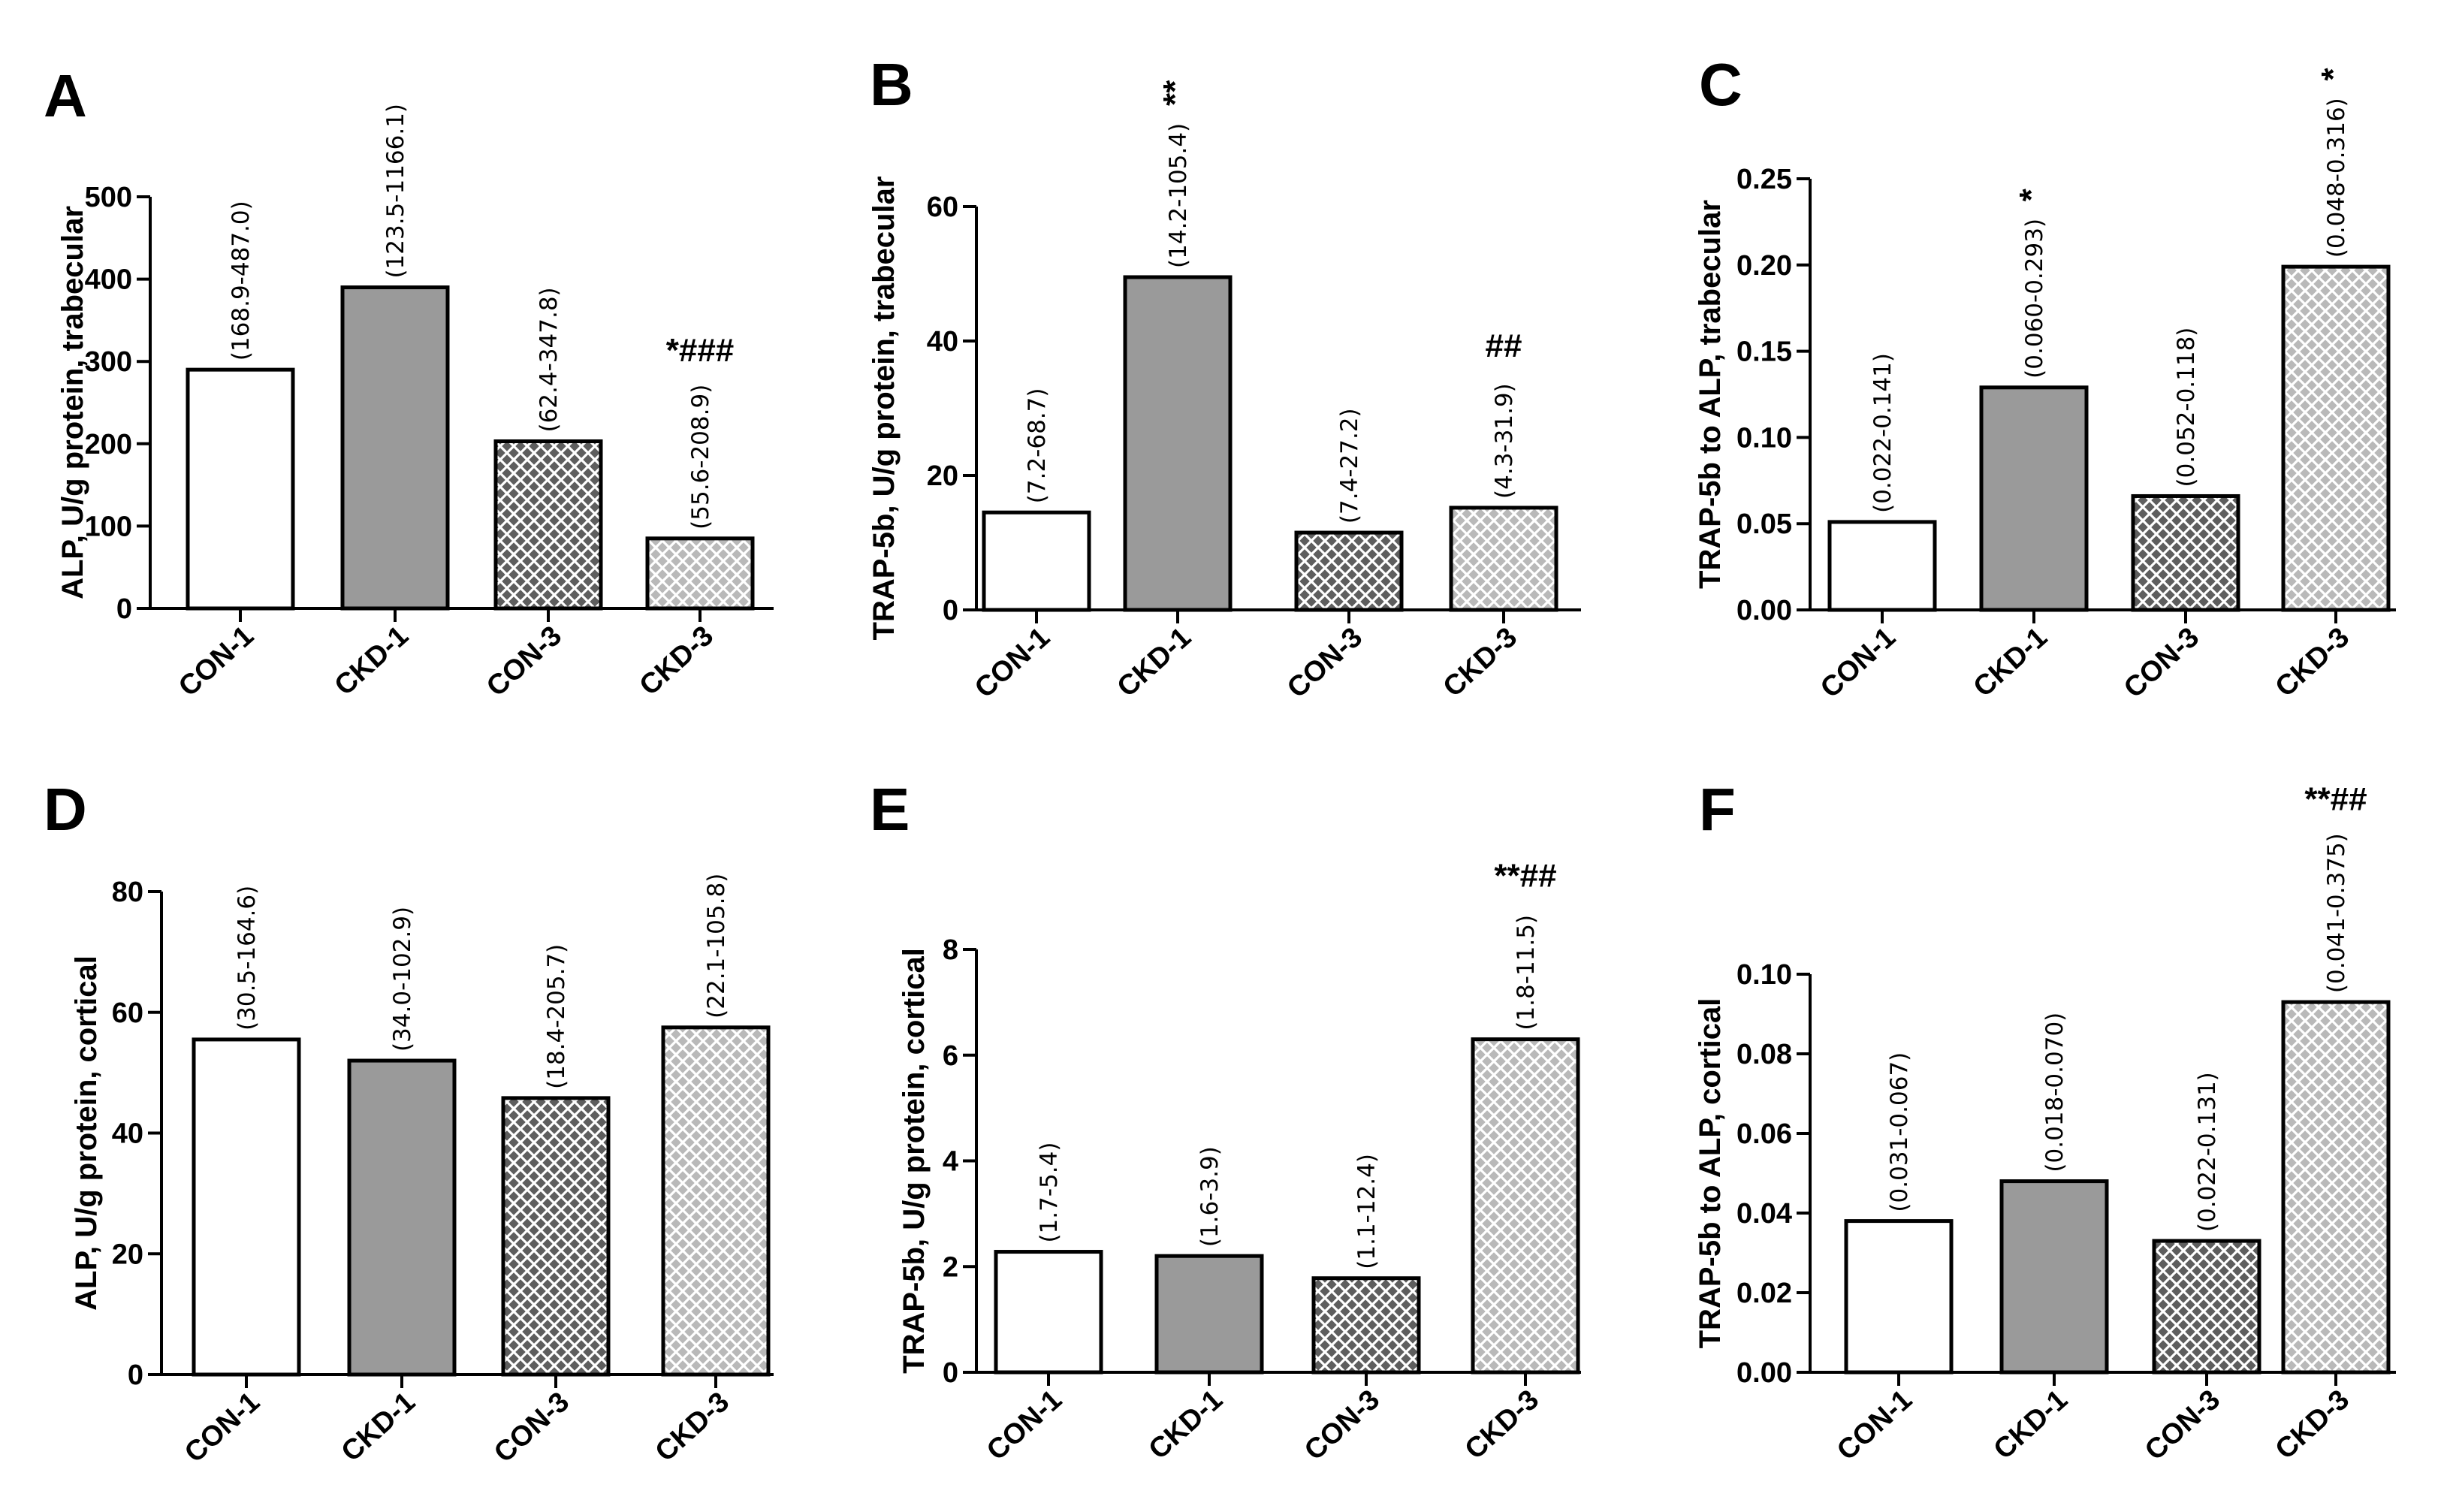  Describe the element at coordinates (1764, 266) in the screenshot. I see `y-tick-label: 0.20` at that location.